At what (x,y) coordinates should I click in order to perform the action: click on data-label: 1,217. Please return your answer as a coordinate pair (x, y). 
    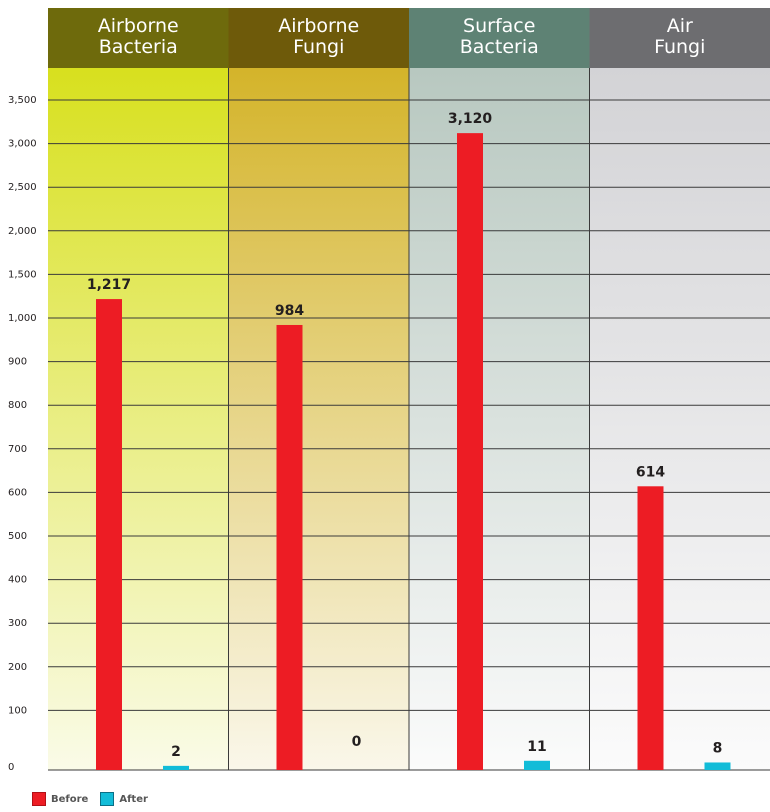
    Looking at the image, I should click on (109, 285).